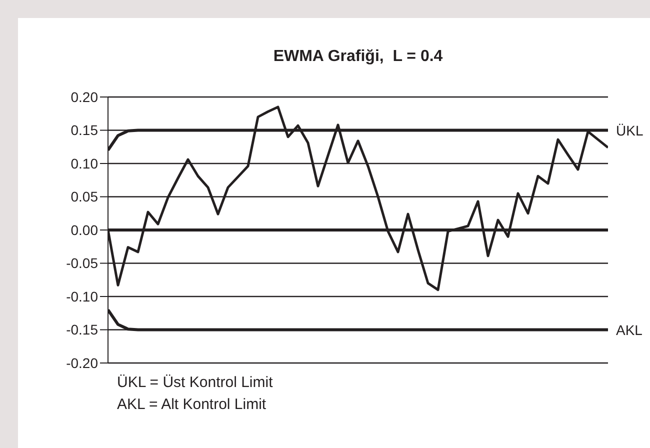 Image resolution: width=650 pixels, height=448 pixels. Describe the element at coordinates (82, 296) in the screenshot. I see `y-tick-label: -0.10` at that location.